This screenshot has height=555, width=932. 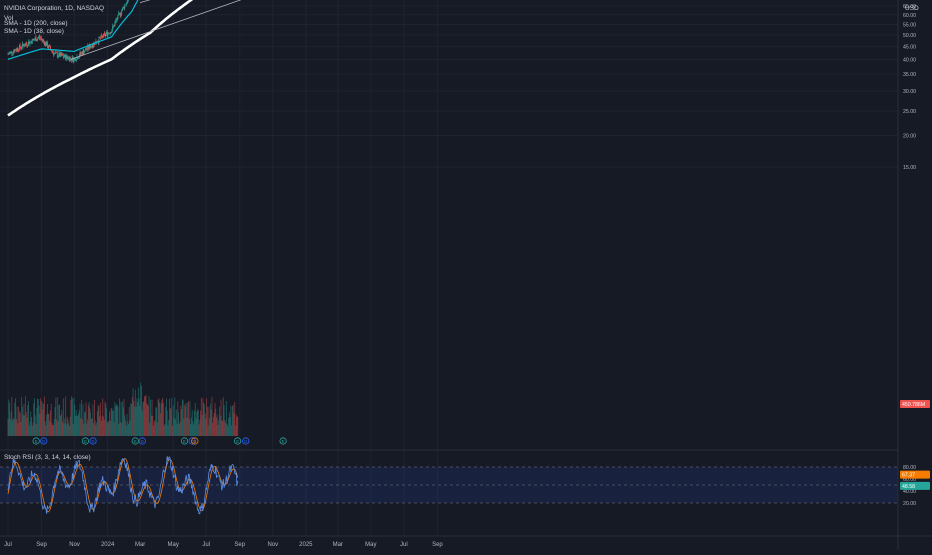 I want to click on sma200-line, so click(x=100, y=58).